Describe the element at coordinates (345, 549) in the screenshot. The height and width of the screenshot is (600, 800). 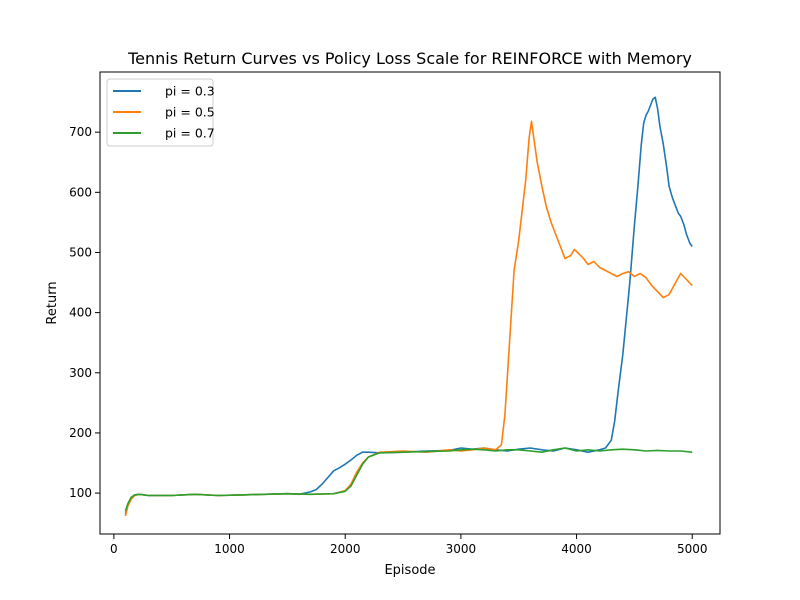
I see `x-tick-label: 2000` at that location.